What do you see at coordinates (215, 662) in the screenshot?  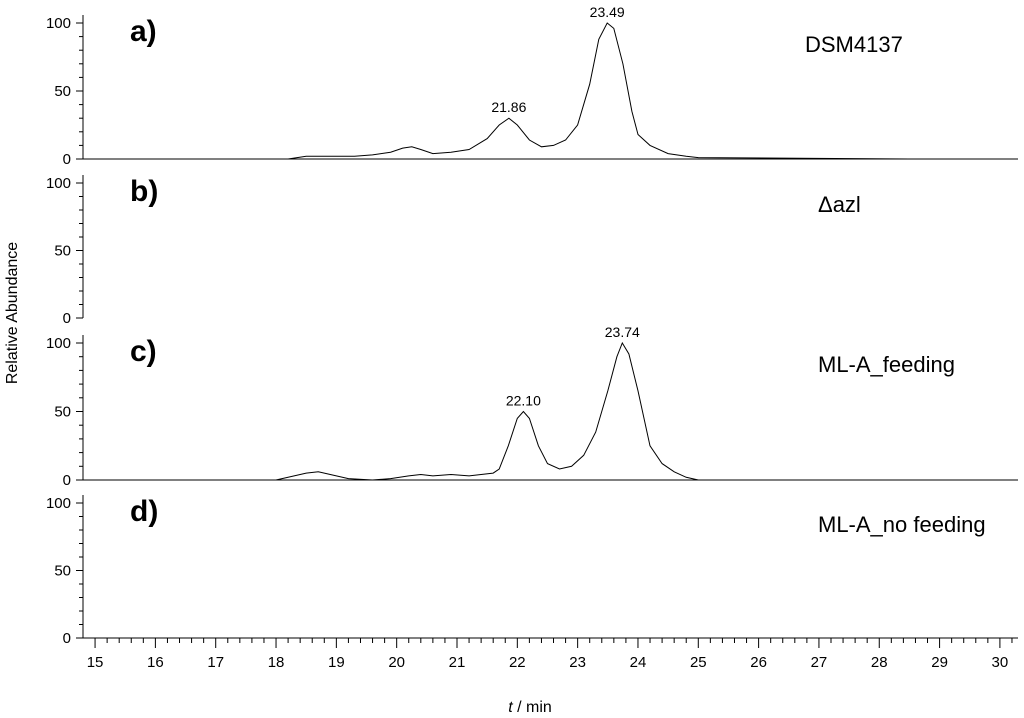 I see `x-tick-label: 17` at bounding box center [215, 662].